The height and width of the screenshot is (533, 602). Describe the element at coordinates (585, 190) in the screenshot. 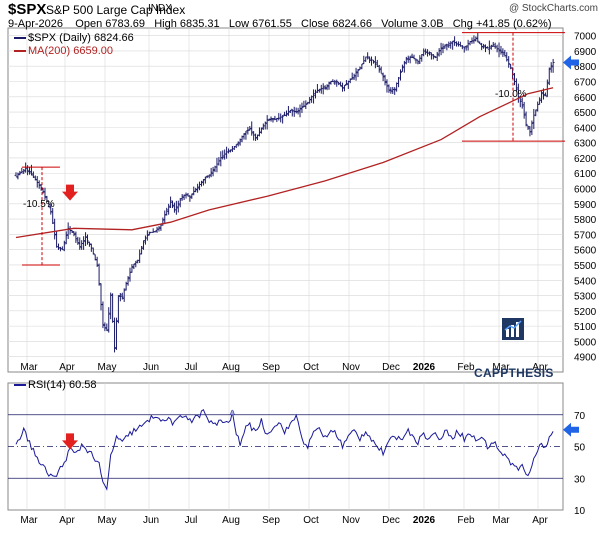

I see `price-axis-tick: 6000` at that location.